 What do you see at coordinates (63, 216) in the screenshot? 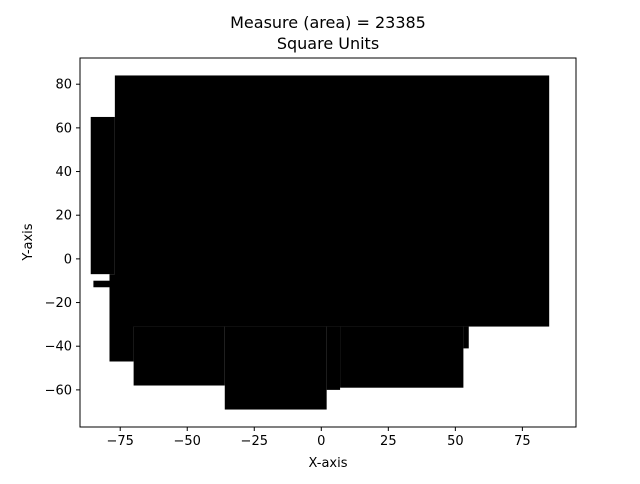
I see `y-tick-label: 20` at bounding box center [63, 216].